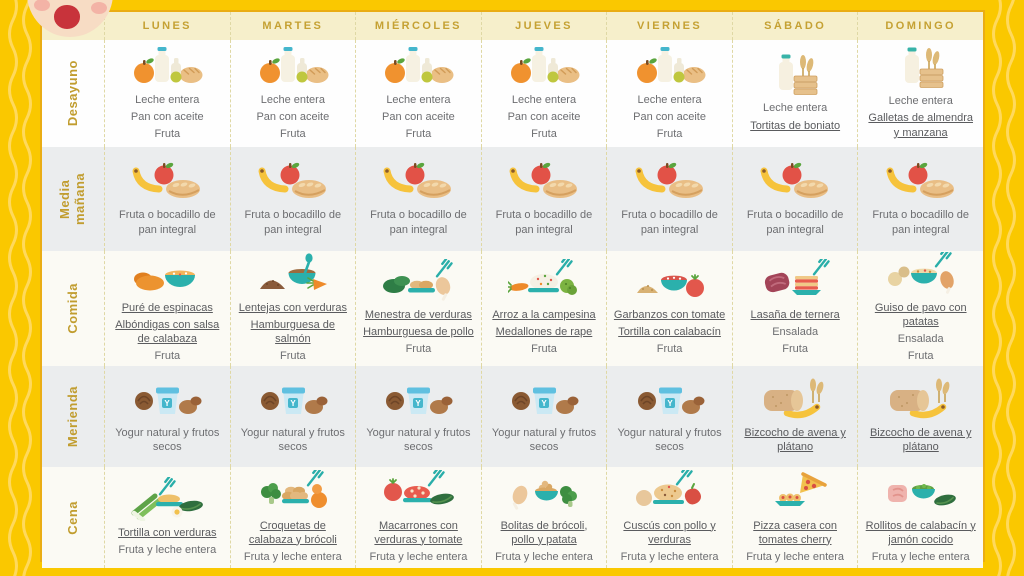  I want to click on cell-merienda-miercoles: Yogur natural y frutos secos, so click(418, 416).